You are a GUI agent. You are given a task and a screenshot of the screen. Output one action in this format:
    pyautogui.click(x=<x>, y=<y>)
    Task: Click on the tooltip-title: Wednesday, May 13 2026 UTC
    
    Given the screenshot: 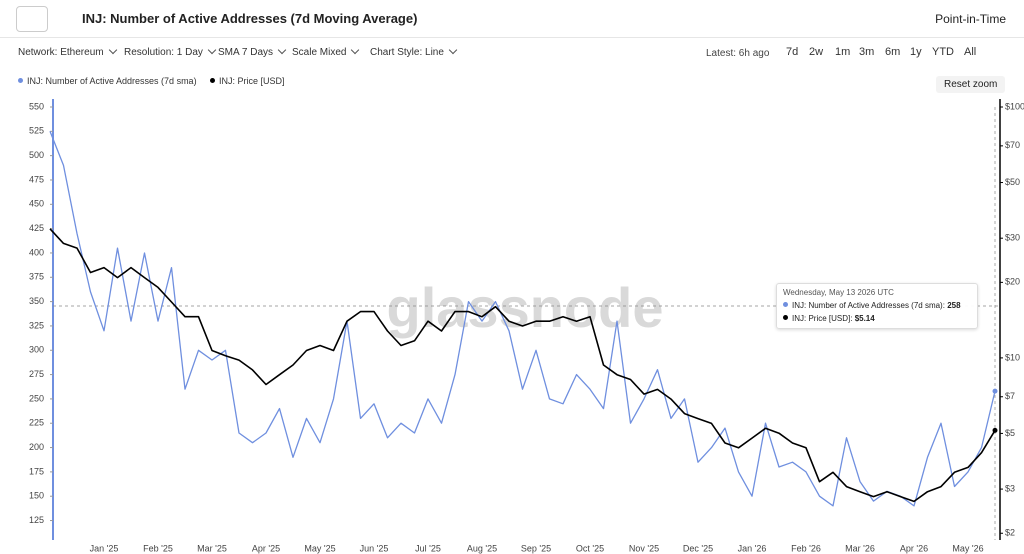 What is the action you would take?
    pyautogui.click(x=838, y=292)
    